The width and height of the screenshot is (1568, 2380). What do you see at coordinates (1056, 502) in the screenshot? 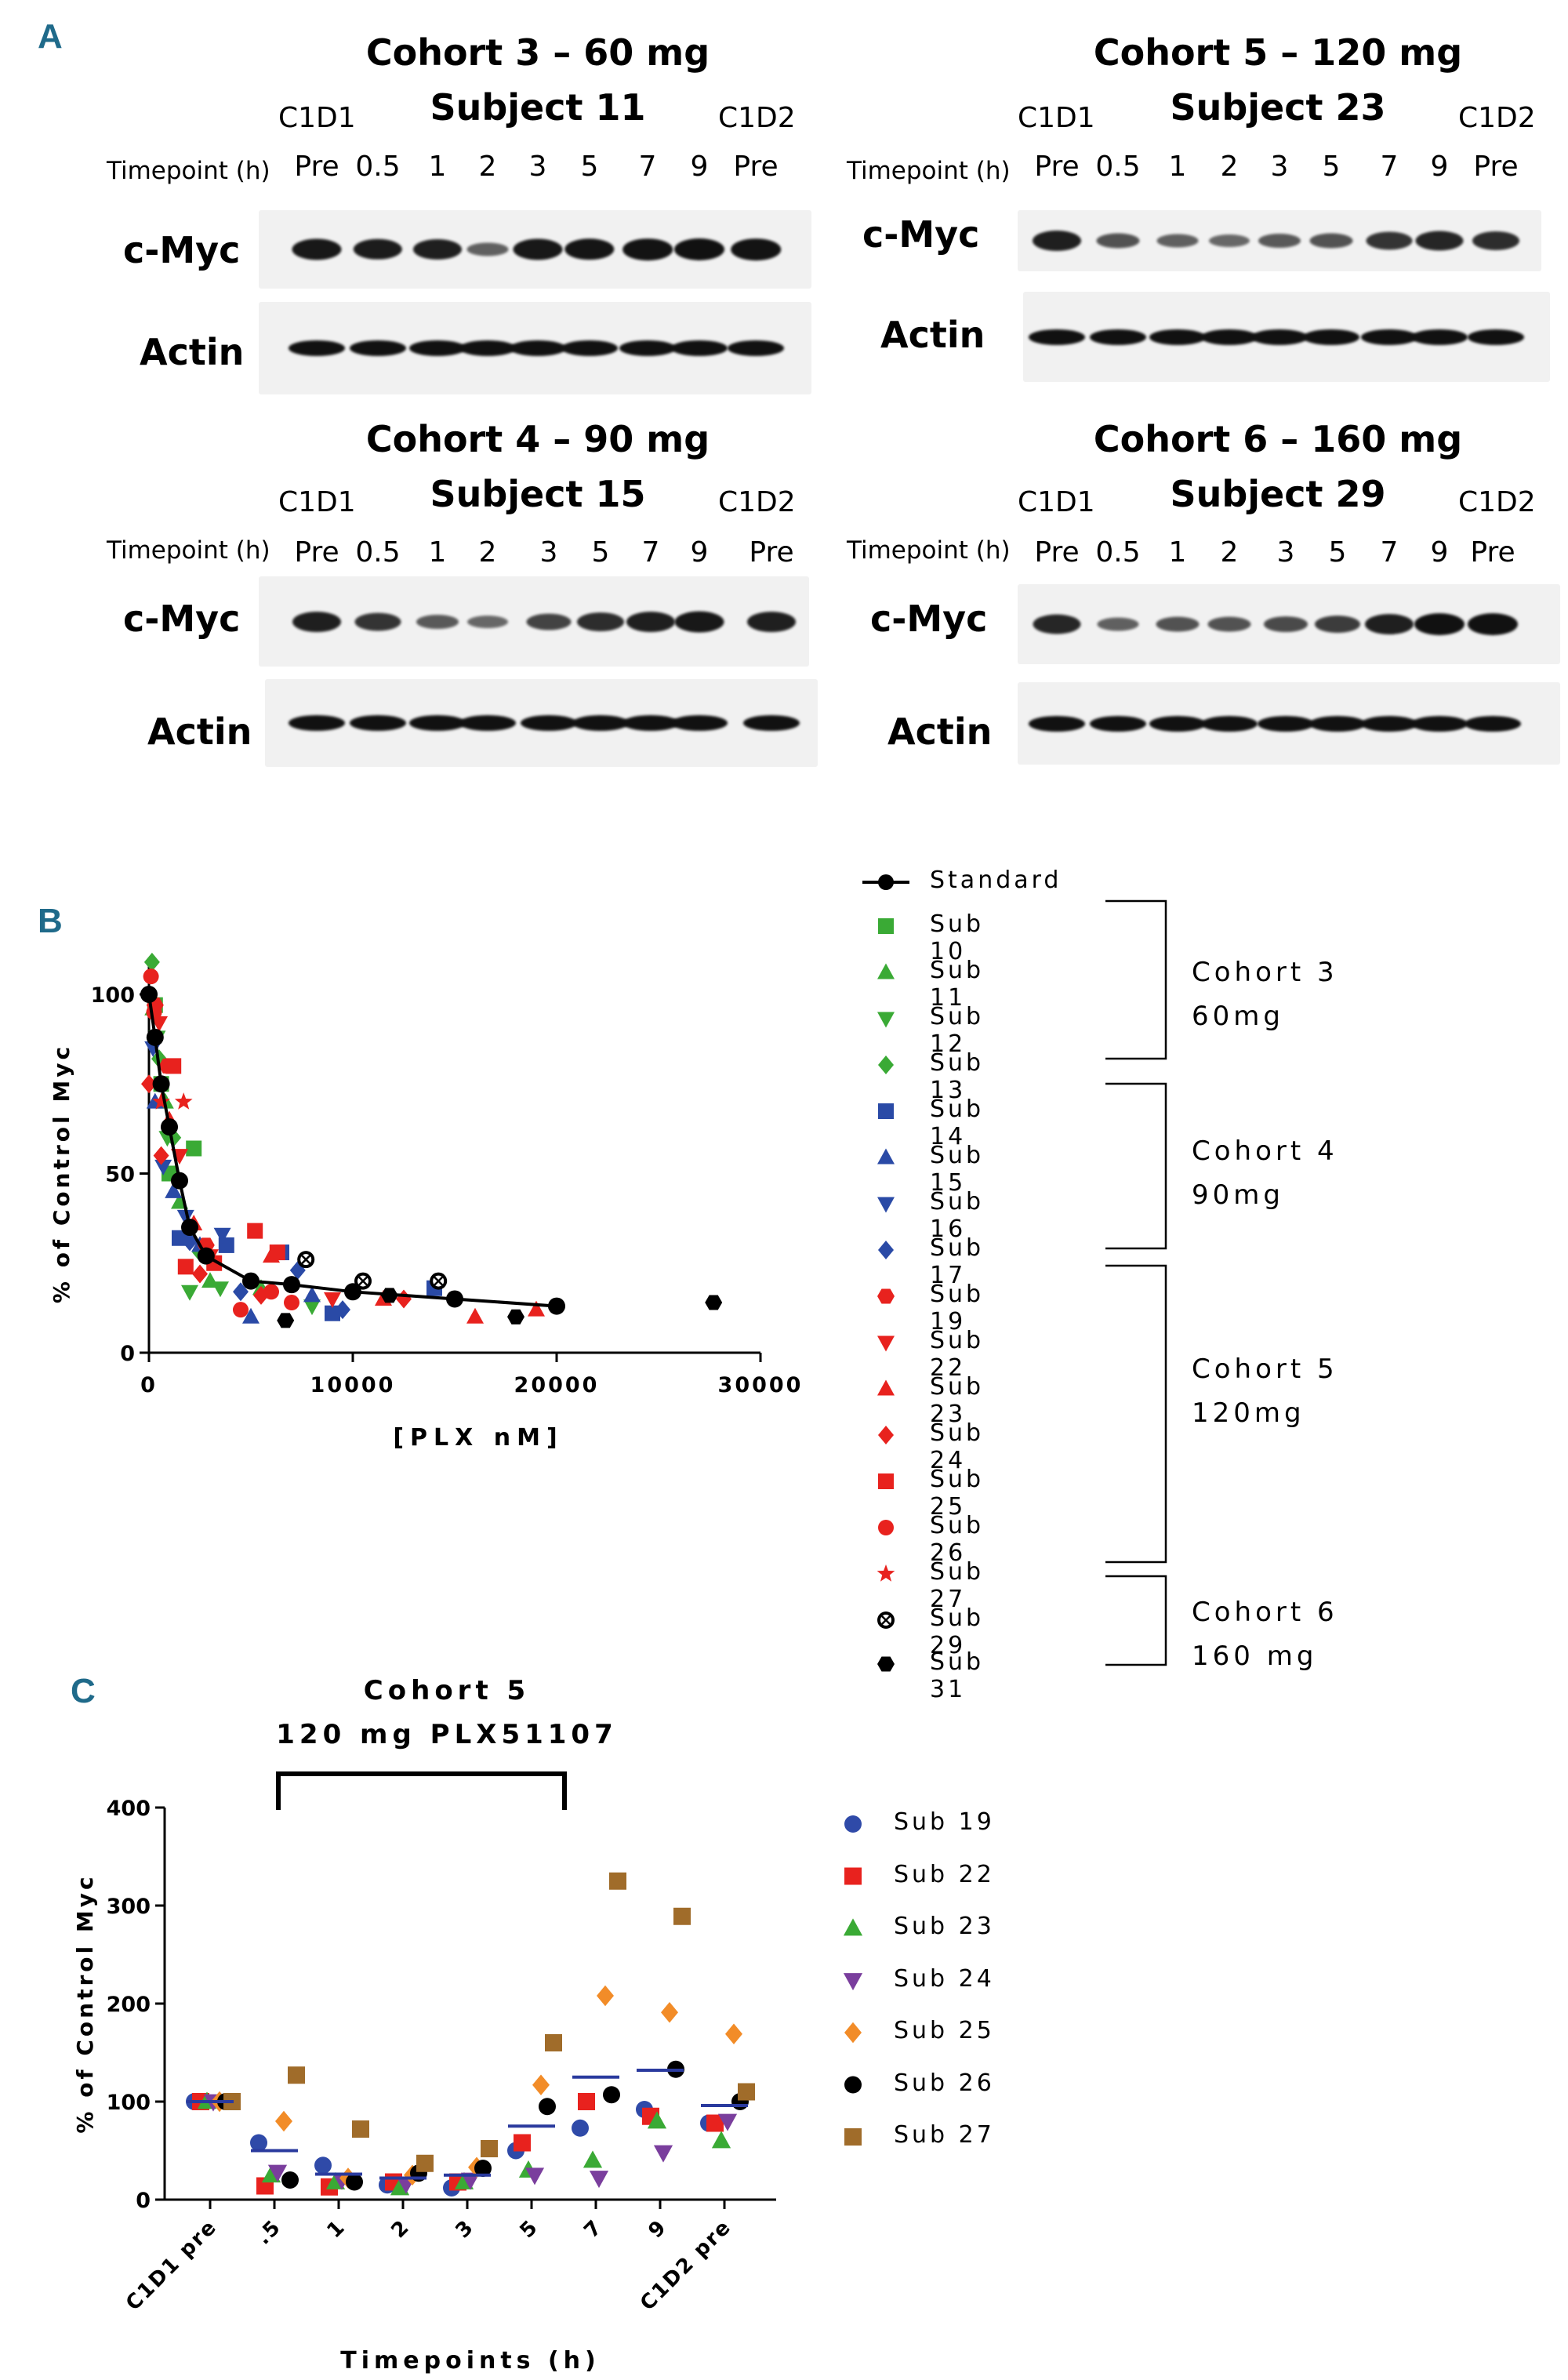
I see `cycle-start-label: C1D1` at bounding box center [1056, 502].